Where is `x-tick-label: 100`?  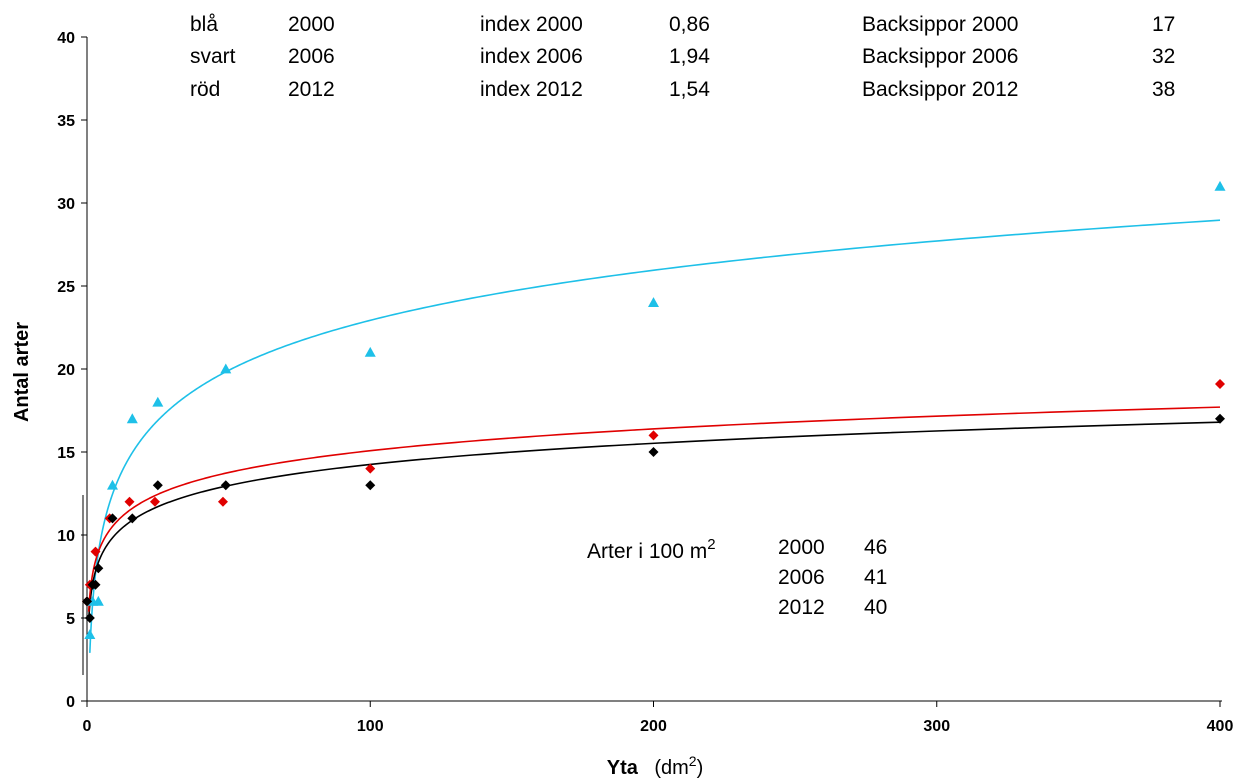 x-tick-label: 100 is located at coordinates (370, 726).